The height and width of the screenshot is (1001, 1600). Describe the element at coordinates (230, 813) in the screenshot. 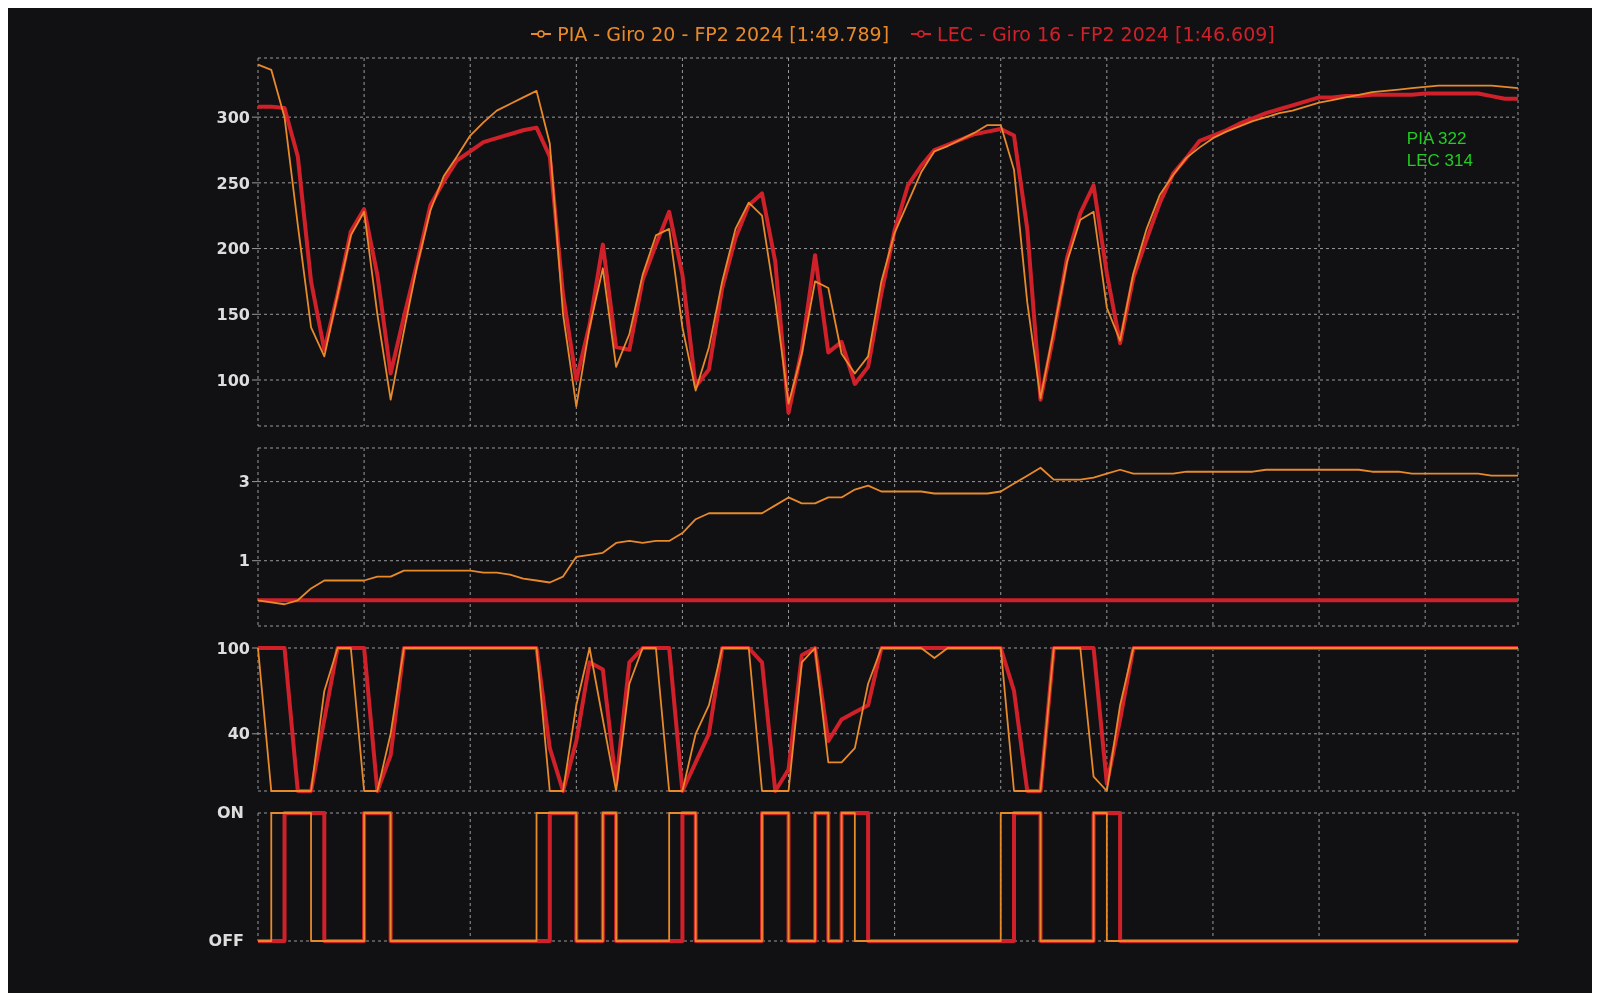

I see `text: ON` at that location.